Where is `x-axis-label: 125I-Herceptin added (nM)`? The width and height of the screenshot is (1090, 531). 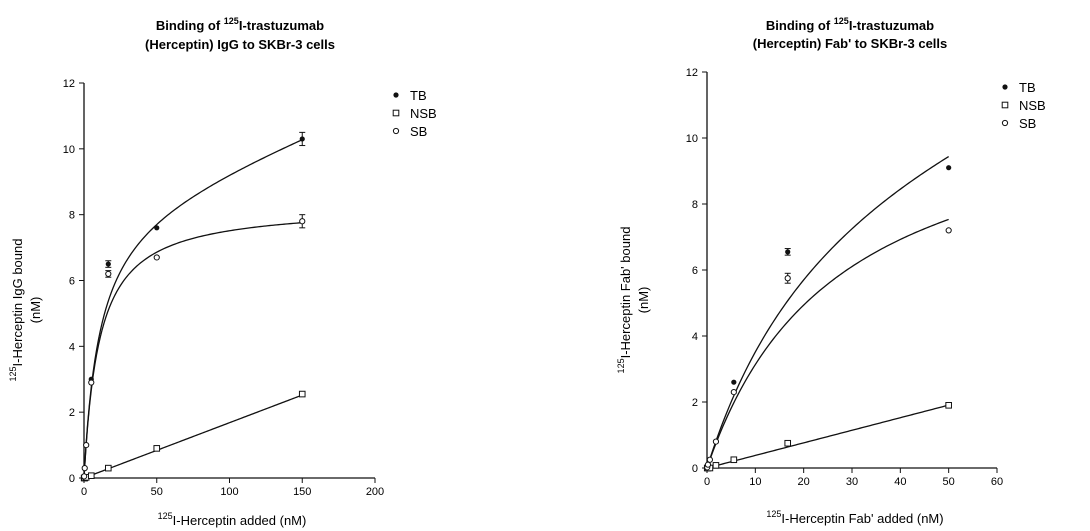
x-axis-label: 125I-Herceptin added (nM) is located at coordinates (232, 519).